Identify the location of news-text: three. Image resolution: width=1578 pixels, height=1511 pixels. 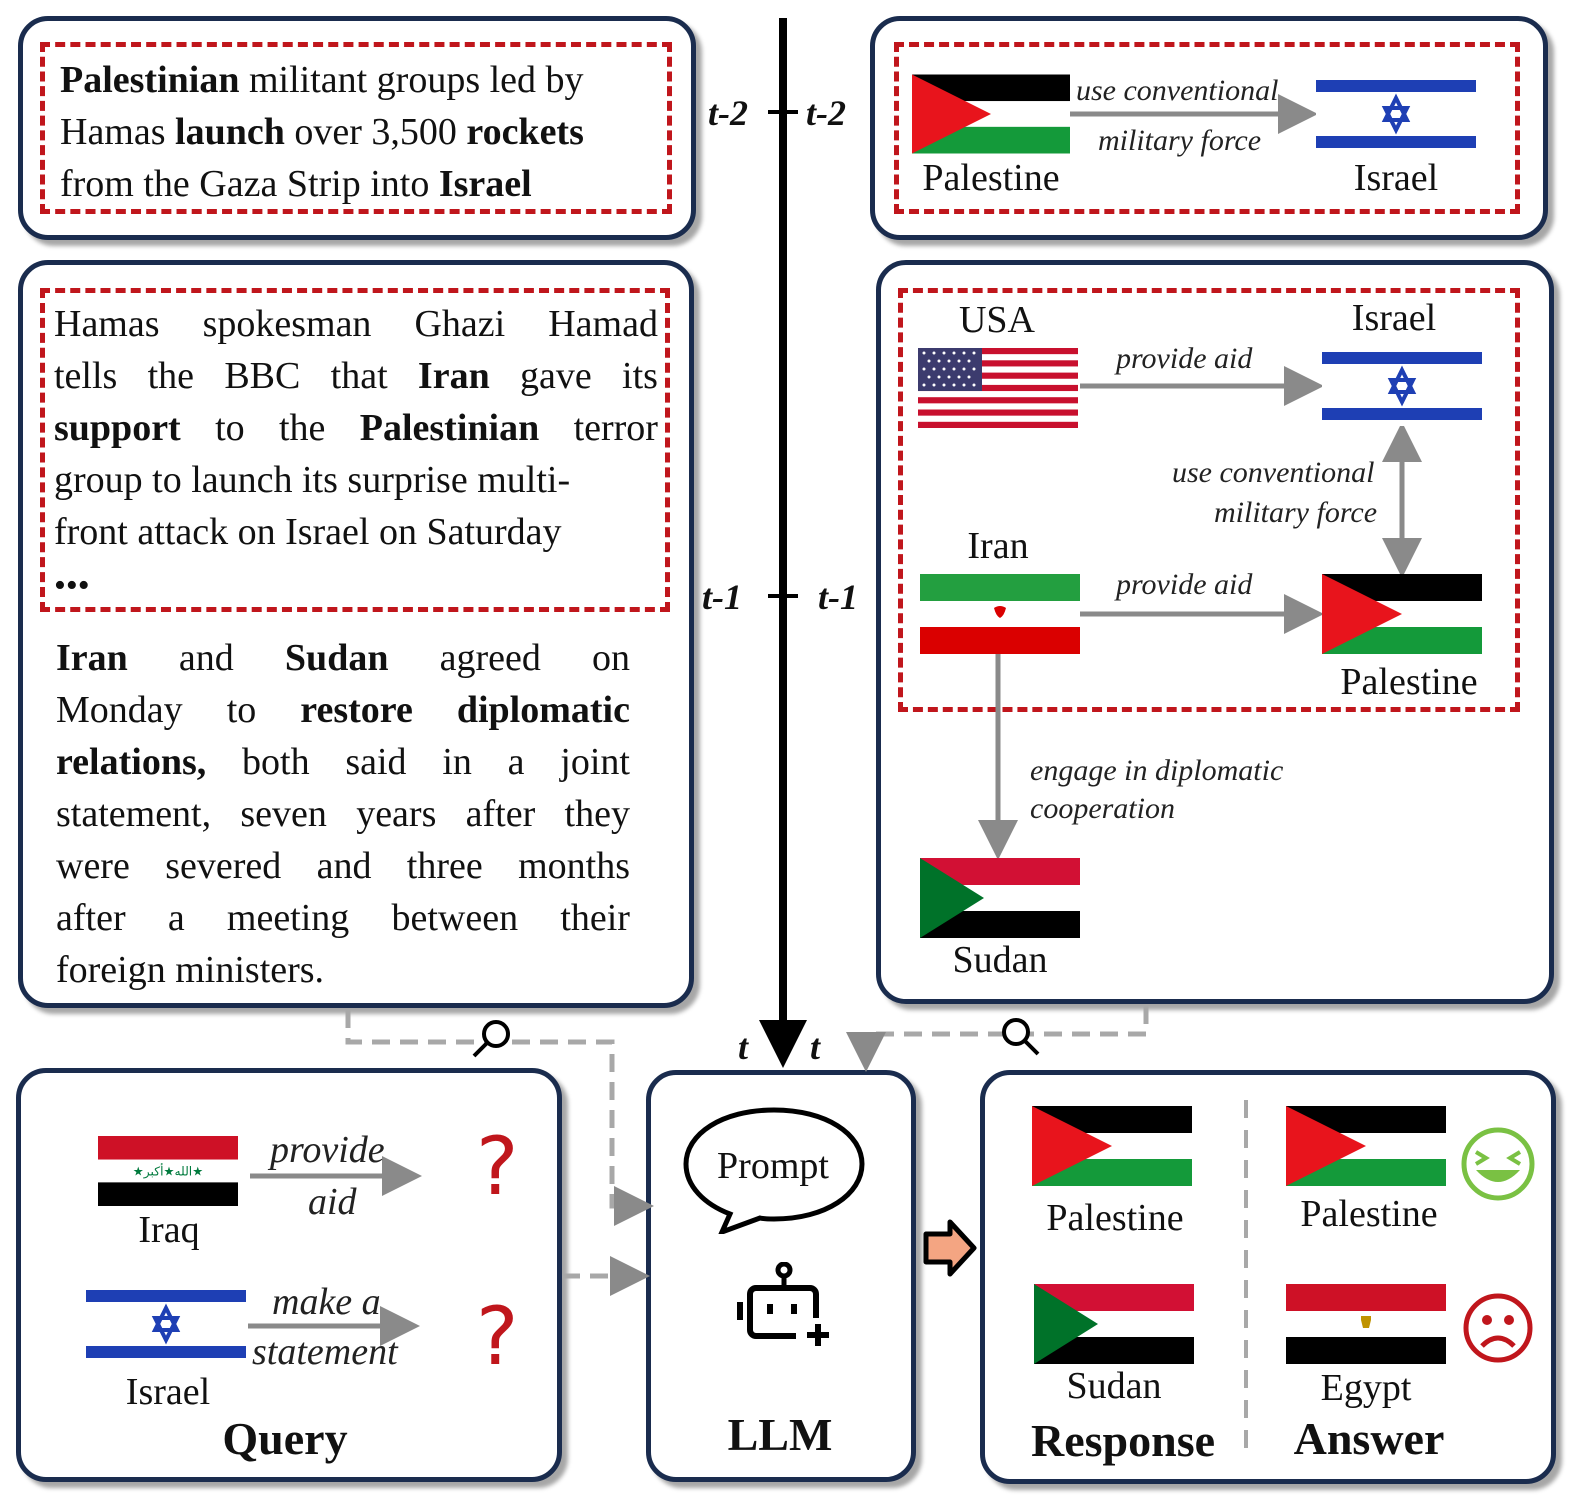
(444, 866).